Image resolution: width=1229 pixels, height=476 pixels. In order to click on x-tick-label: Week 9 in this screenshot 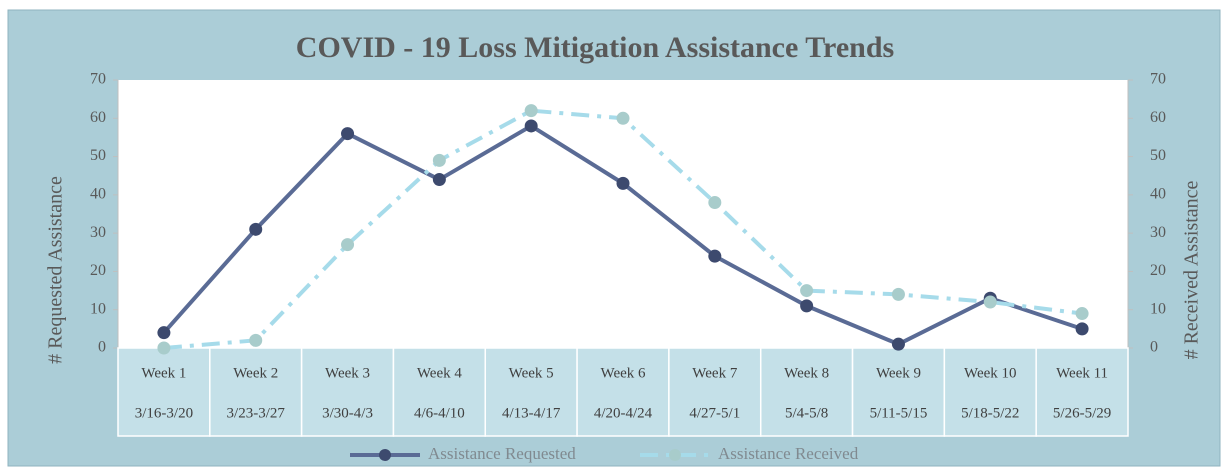, I will do `click(898, 373)`.